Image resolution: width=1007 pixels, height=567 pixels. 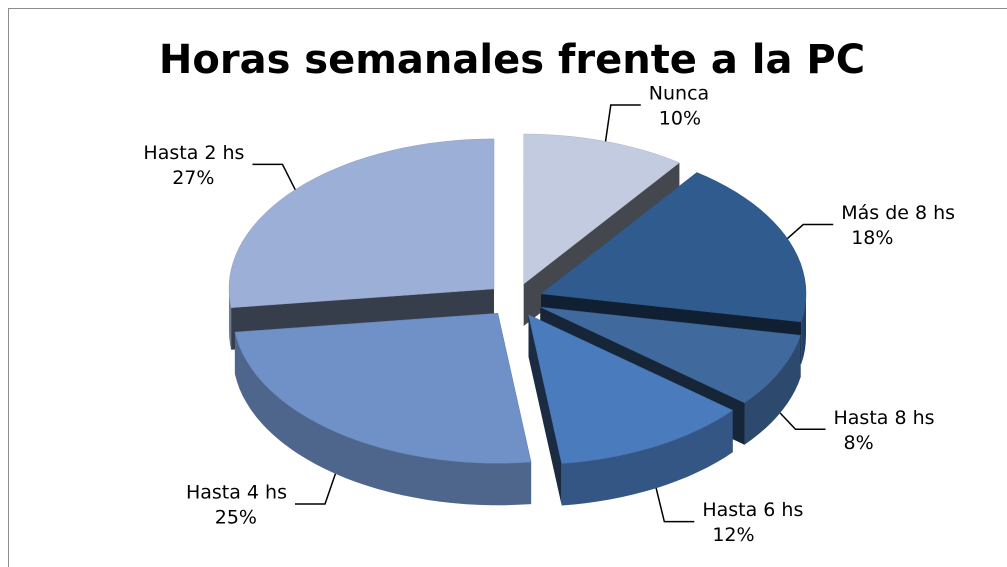 What do you see at coordinates (752, 510) in the screenshot?
I see `category-label: Hasta 6 hs` at bounding box center [752, 510].